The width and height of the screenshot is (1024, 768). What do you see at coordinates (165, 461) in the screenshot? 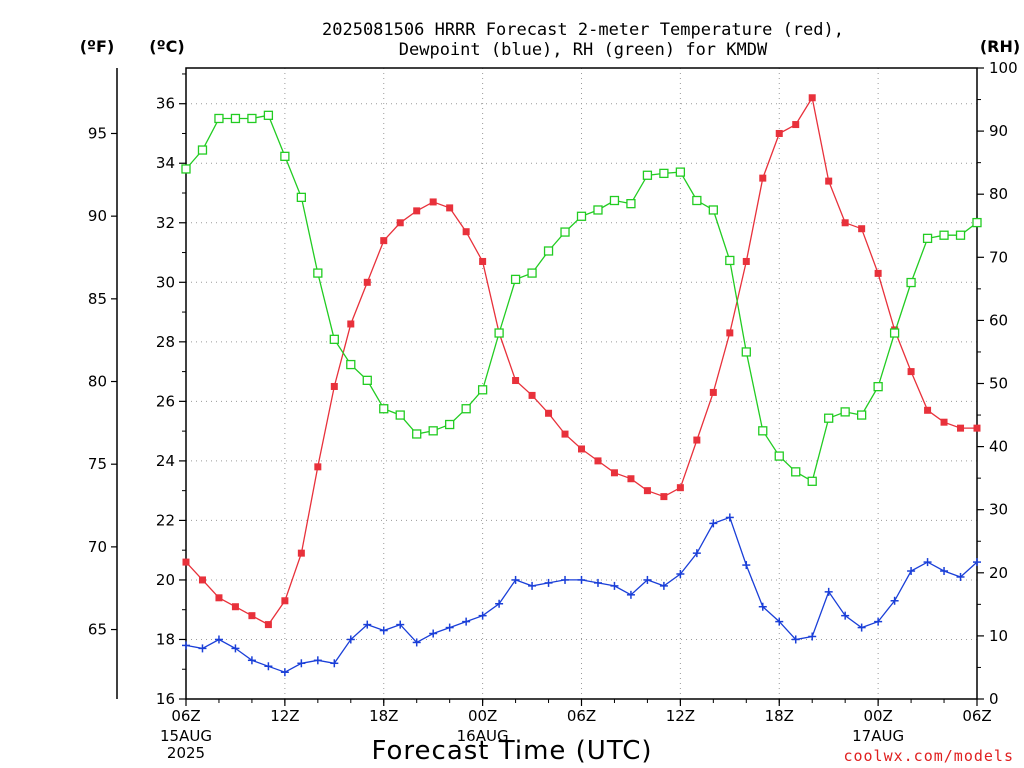
I see `celsius-tick-label: 24` at bounding box center [165, 461].